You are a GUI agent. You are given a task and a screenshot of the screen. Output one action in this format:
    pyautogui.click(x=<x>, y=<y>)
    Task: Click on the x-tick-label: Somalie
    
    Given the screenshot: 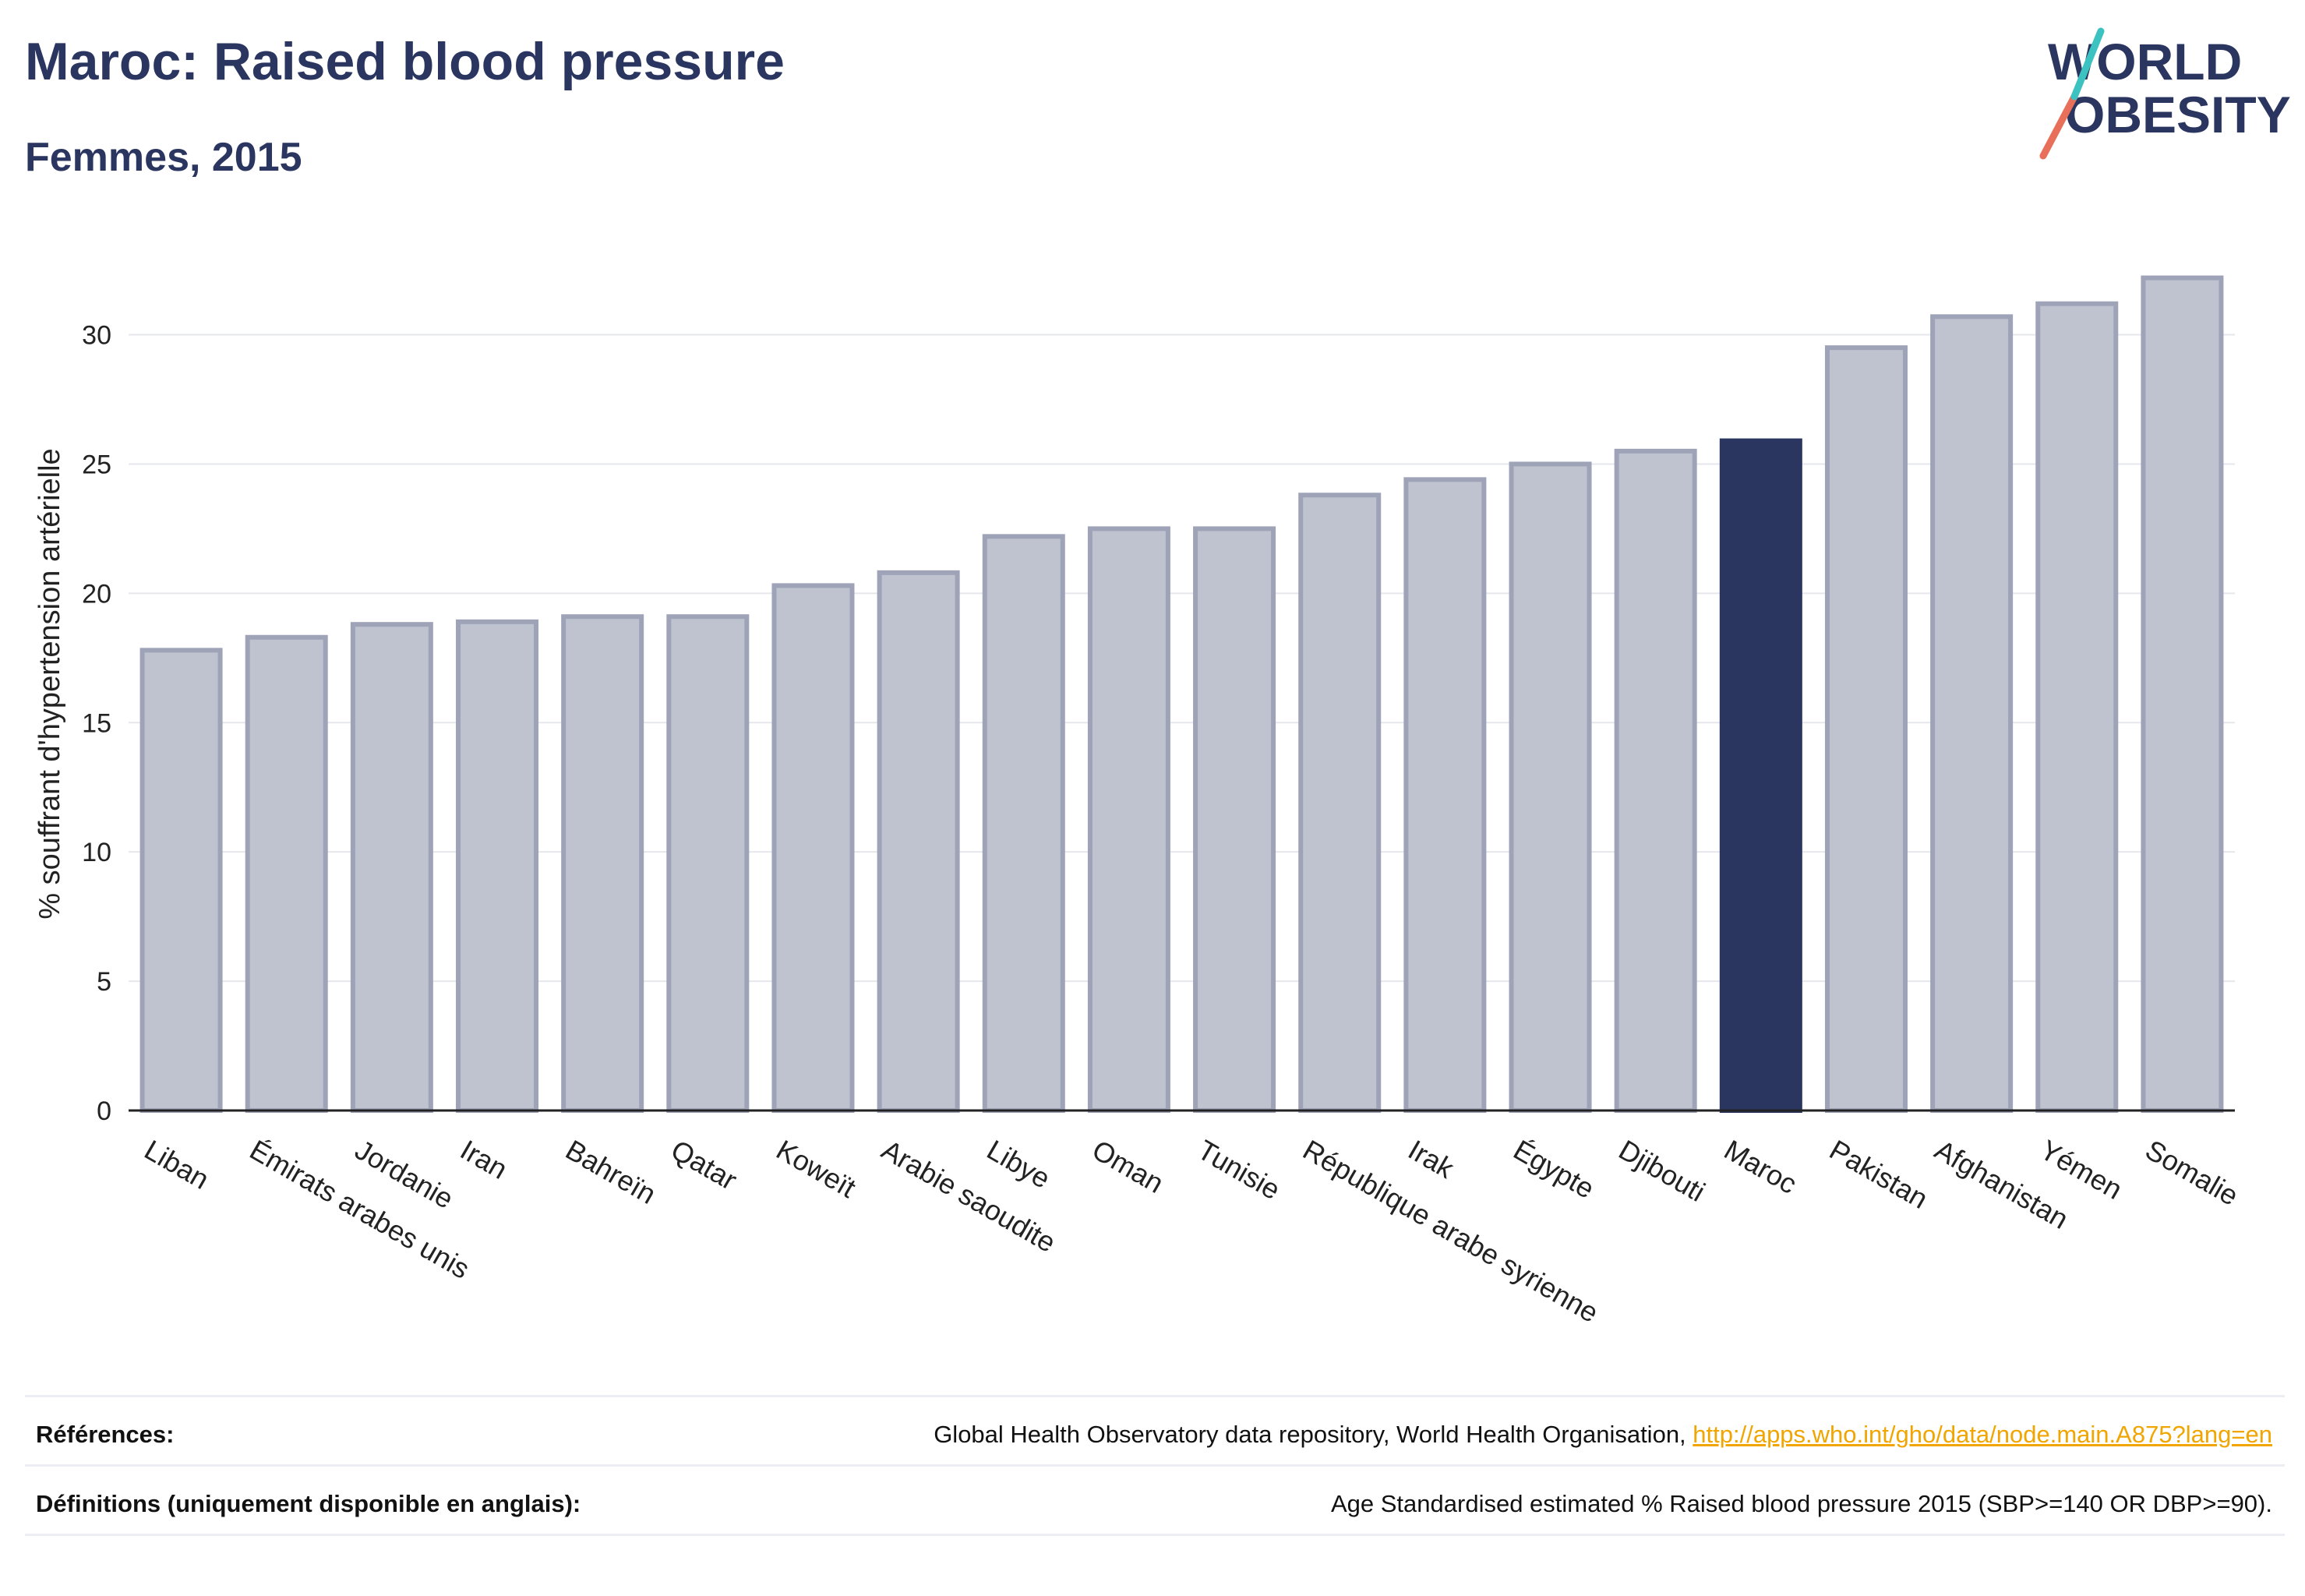 What is the action you would take?
    pyautogui.click(x=2191, y=1172)
    